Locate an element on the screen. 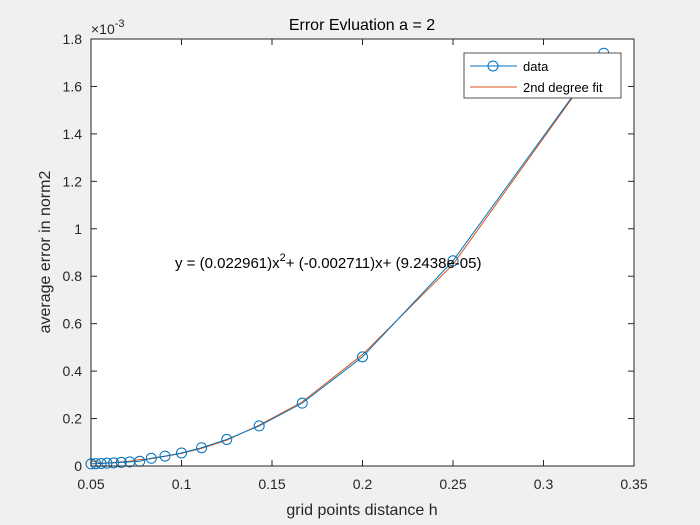 The image size is (700, 525). y-tick-label: 0.4 is located at coordinates (73, 371).